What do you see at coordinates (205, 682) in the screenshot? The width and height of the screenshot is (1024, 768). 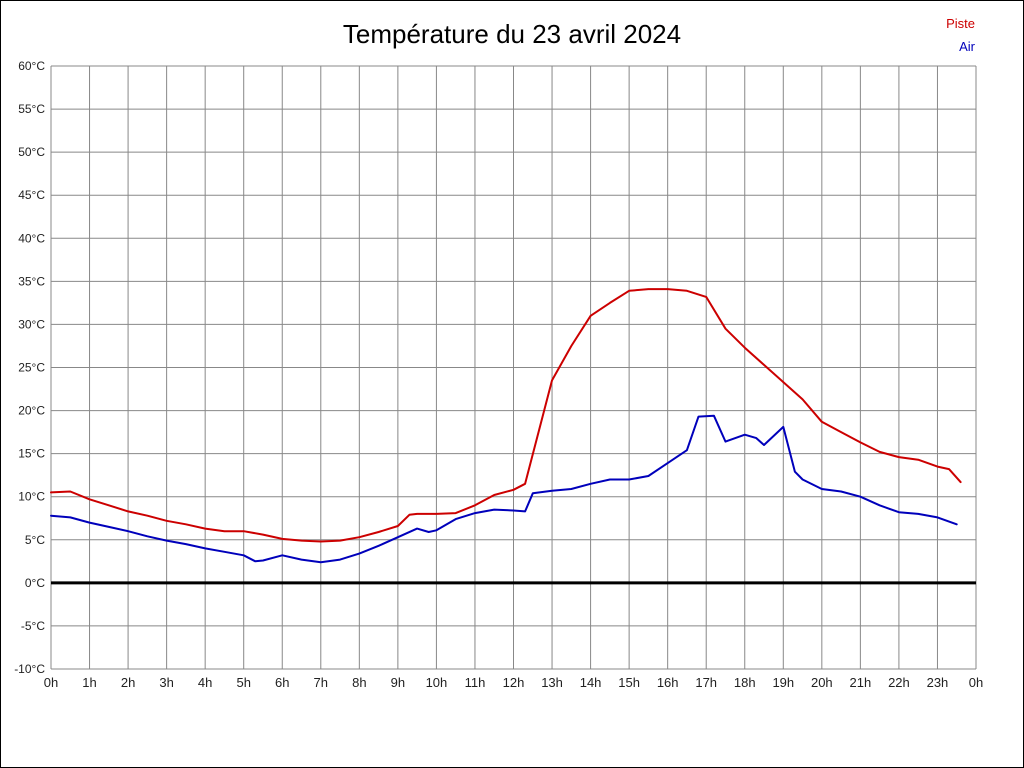 I see `x-tick-label: 4h` at bounding box center [205, 682].